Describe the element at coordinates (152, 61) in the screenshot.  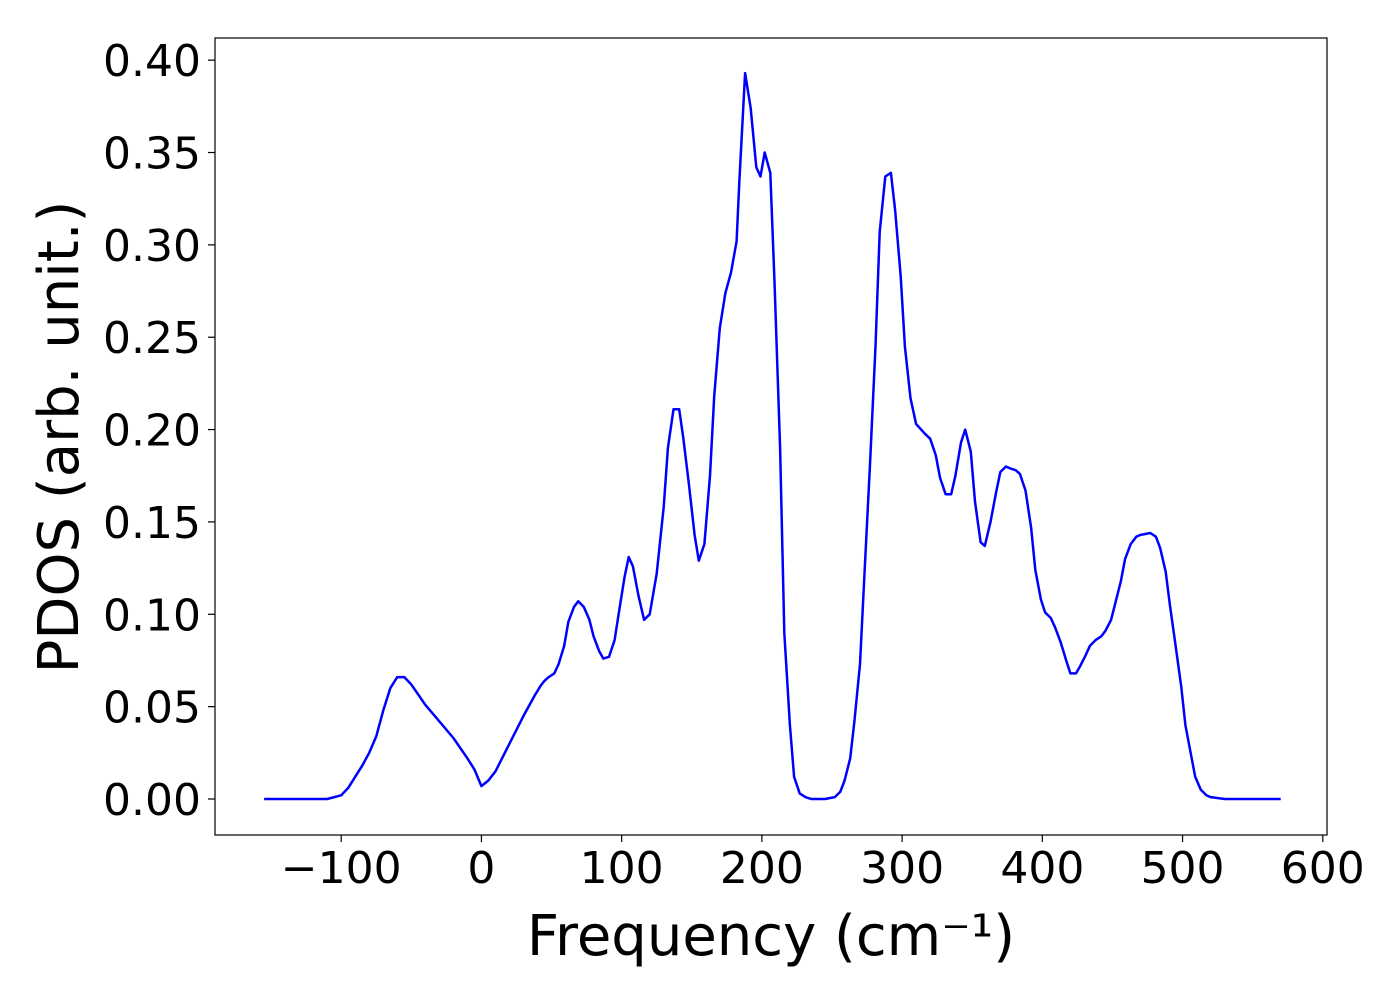
I see `y-tick-label: 0.40` at that location.